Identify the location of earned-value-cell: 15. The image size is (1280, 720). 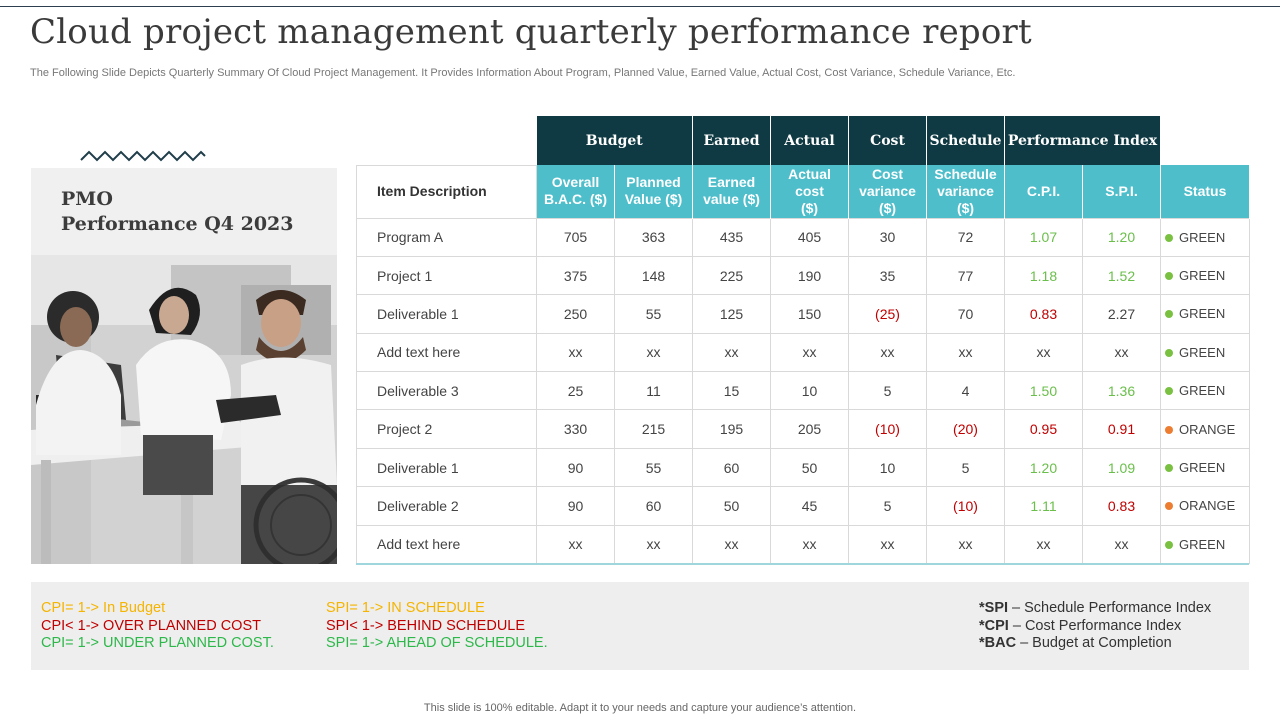
(731, 391).